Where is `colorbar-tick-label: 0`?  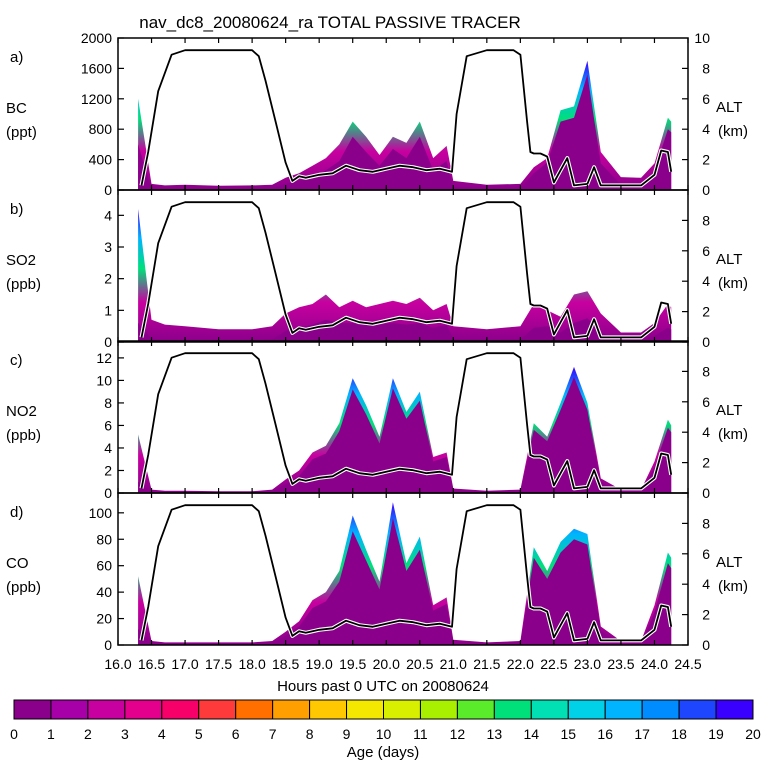 colorbar-tick-label: 0 is located at coordinates (14, 734).